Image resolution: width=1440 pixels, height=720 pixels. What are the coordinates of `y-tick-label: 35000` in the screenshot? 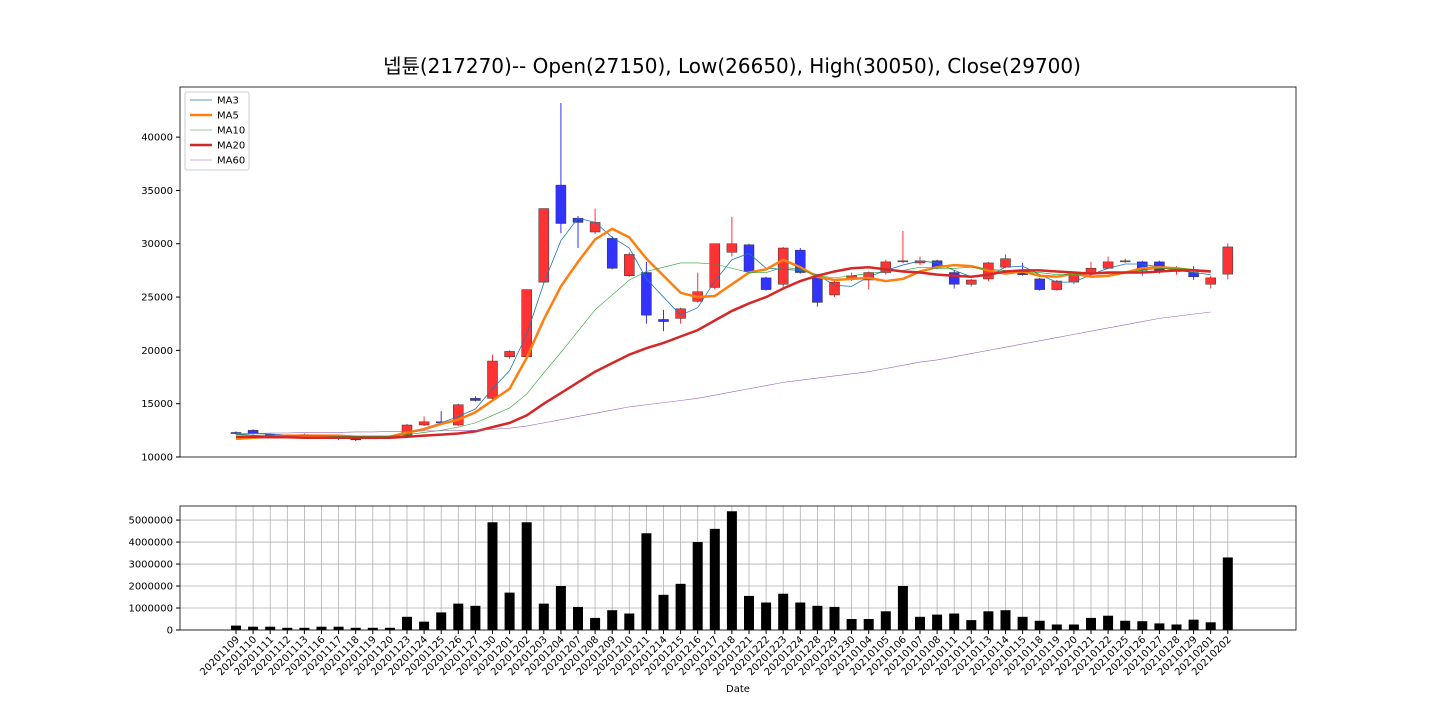 It's located at (157, 191).